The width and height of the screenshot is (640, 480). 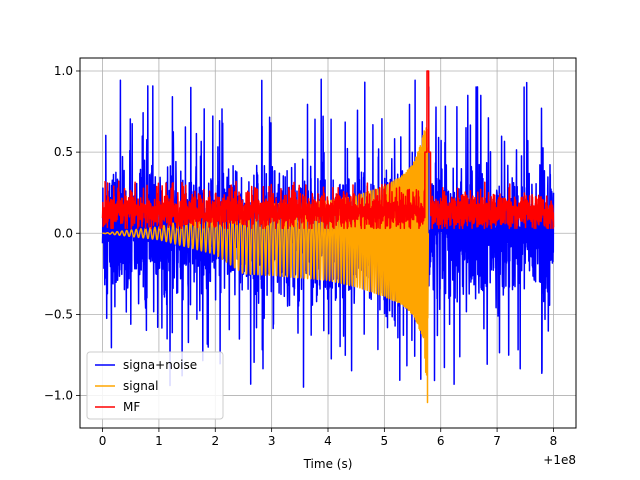 I want to click on legend-label: signal, so click(x=141, y=386).